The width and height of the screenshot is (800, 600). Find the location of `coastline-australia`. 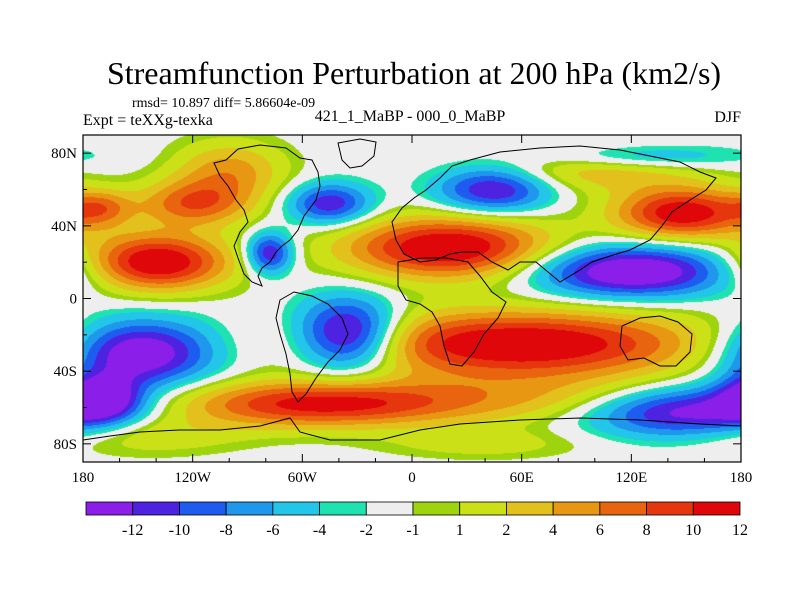

coastline-australia is located at coordinates (656, 341).